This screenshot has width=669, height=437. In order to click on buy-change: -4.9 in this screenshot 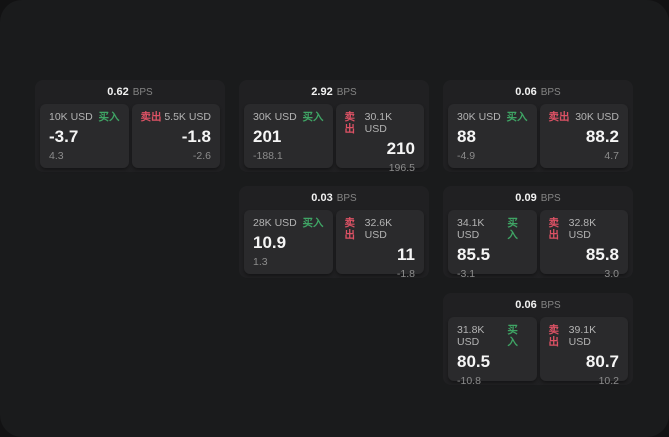, I will do `click(466, 156)`.